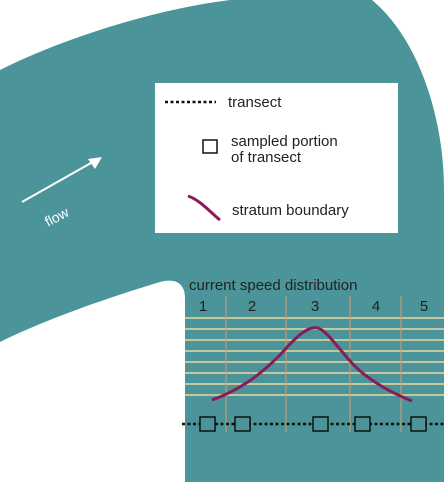  Describe the element at coordinates (290, 210) in the screenshot. I see `legend-stratum-boundary: stratum boundary` at that location.